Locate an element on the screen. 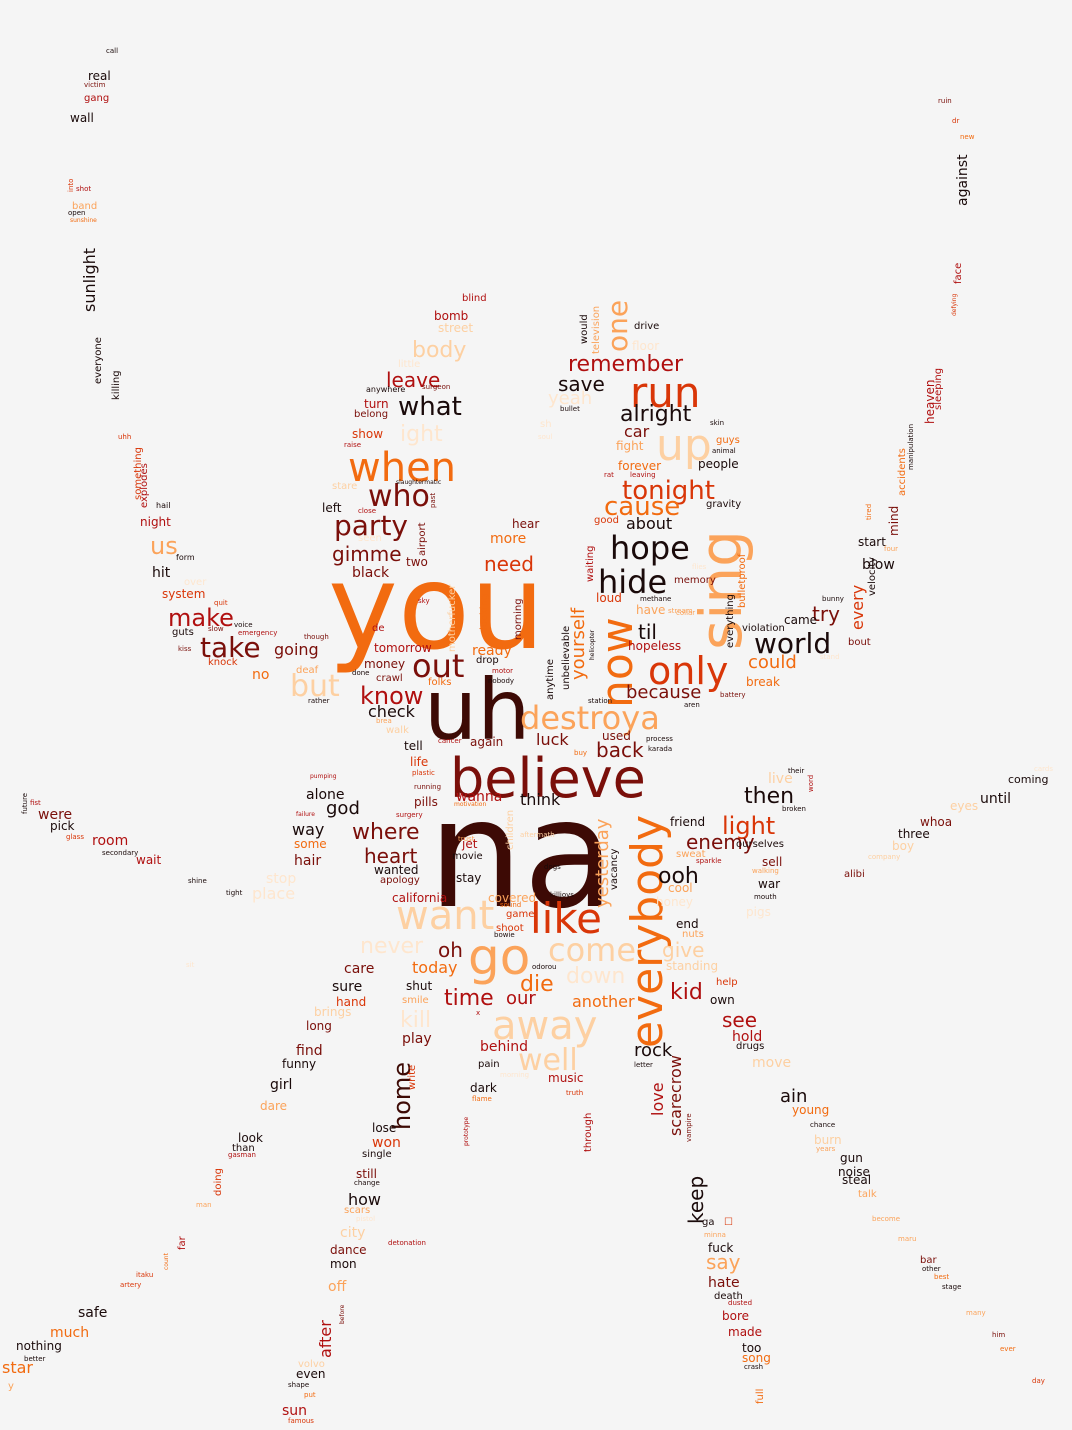 The height and width of the screenshot is (1430, 1072). word-sh: sh is located at coordinates (546, 424).